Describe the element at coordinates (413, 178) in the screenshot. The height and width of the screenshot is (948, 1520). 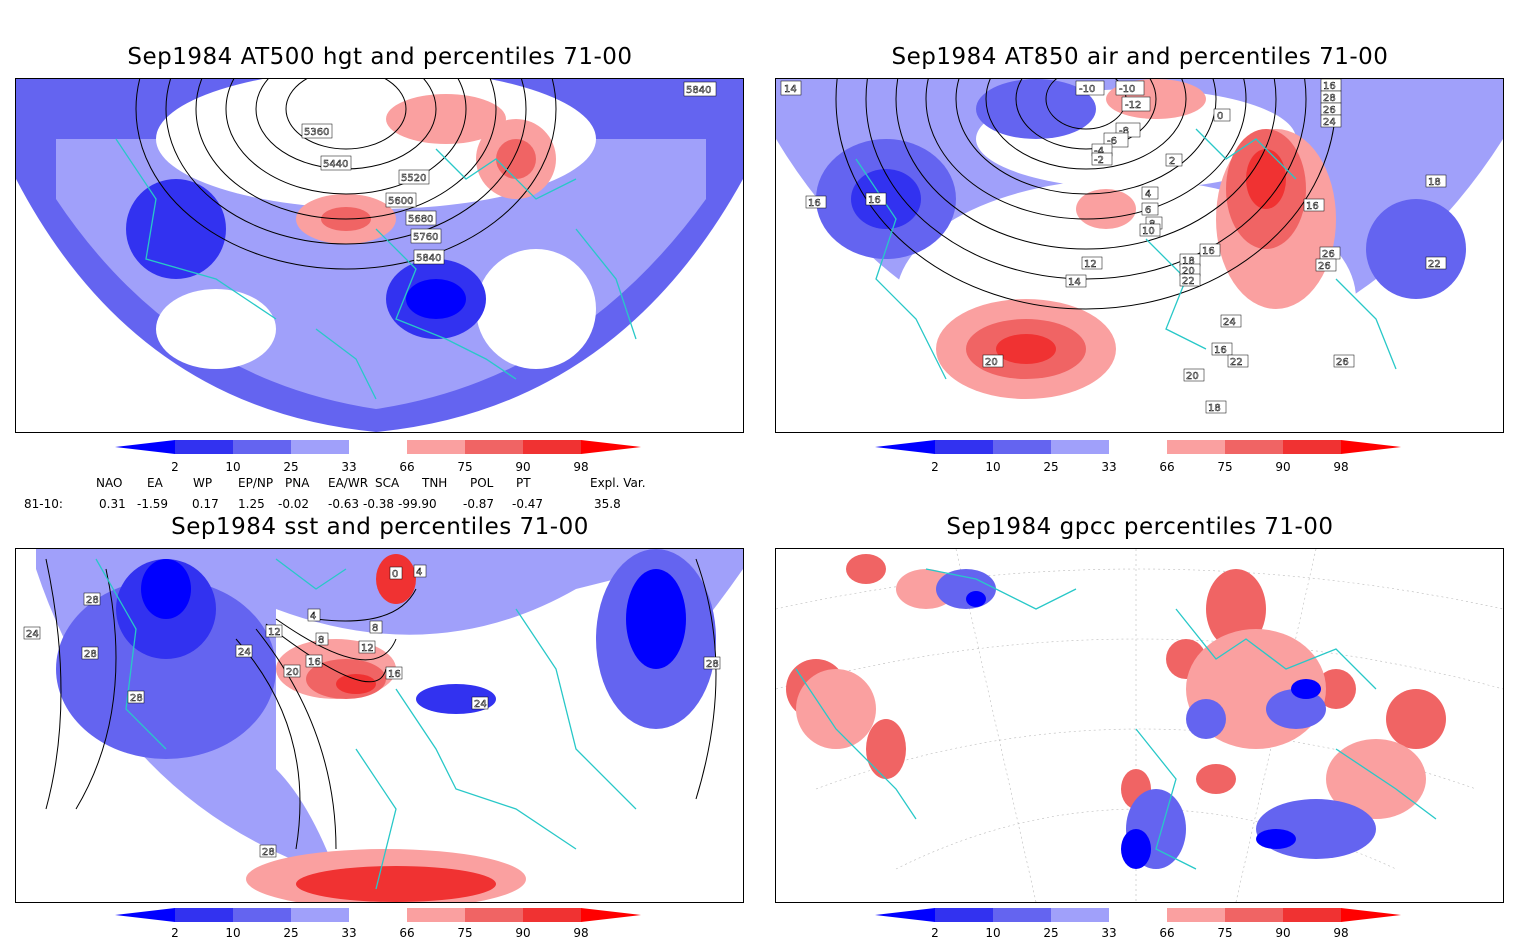
I see `contour-label: 5520` at that location.